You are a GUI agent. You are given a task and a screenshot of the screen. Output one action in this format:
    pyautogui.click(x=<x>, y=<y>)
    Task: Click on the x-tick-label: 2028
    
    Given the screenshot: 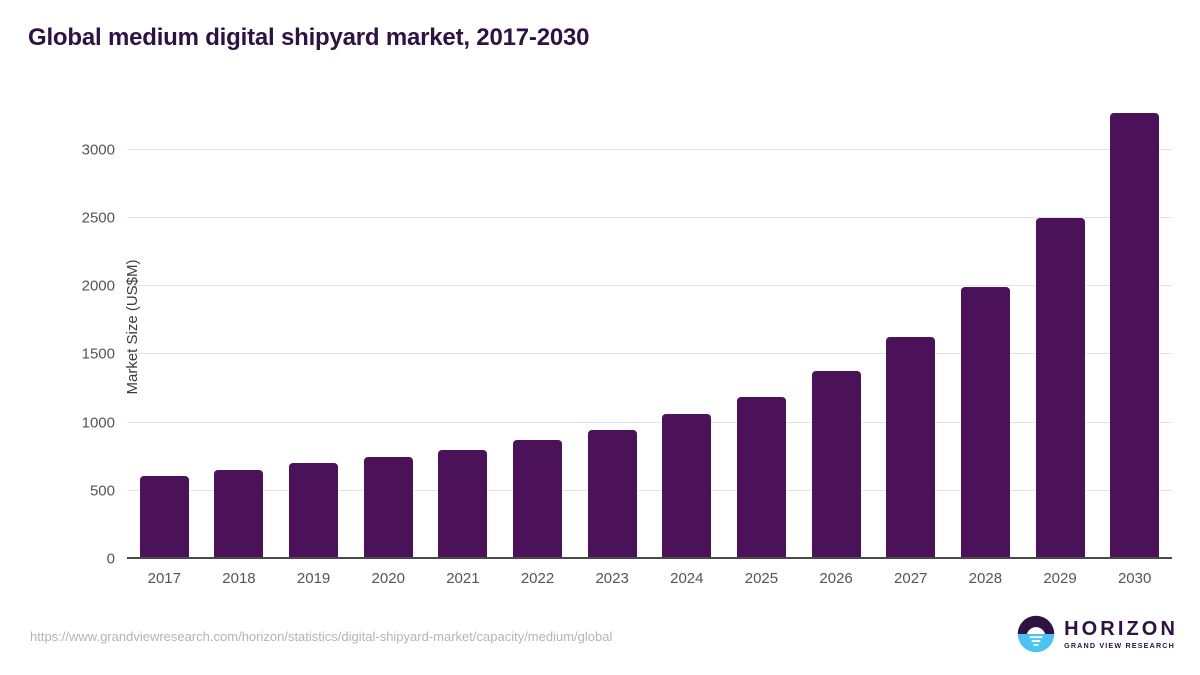 What is the action you would take?
    pyautogui.click(x=985, y=578)
    